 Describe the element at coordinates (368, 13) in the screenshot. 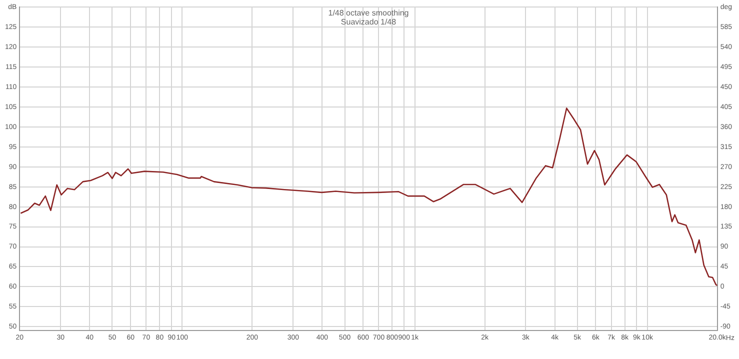

I see `chart-title: 1/48 octave smoothing` at that location.